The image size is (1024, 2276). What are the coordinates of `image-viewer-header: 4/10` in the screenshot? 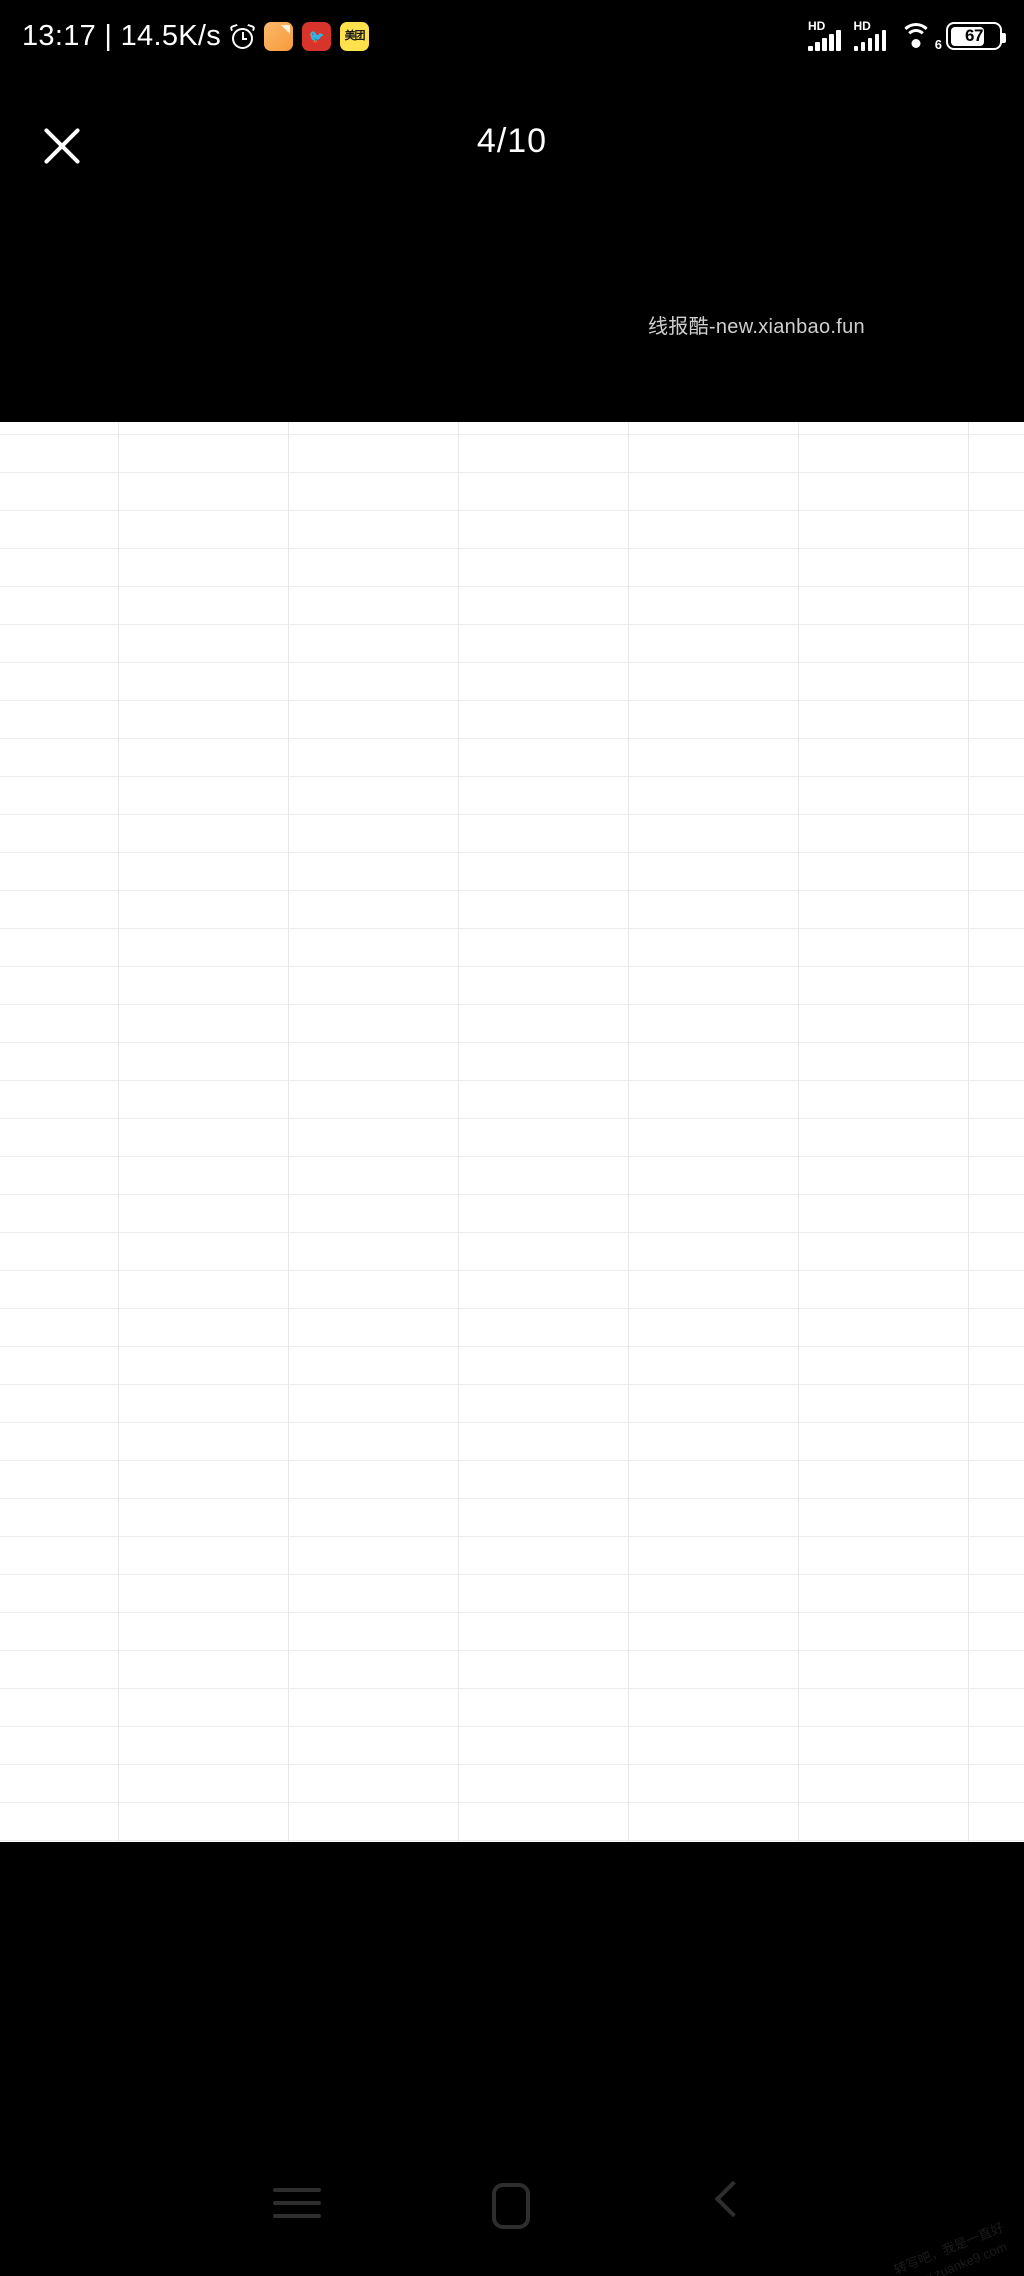 It's located at (512, 150).